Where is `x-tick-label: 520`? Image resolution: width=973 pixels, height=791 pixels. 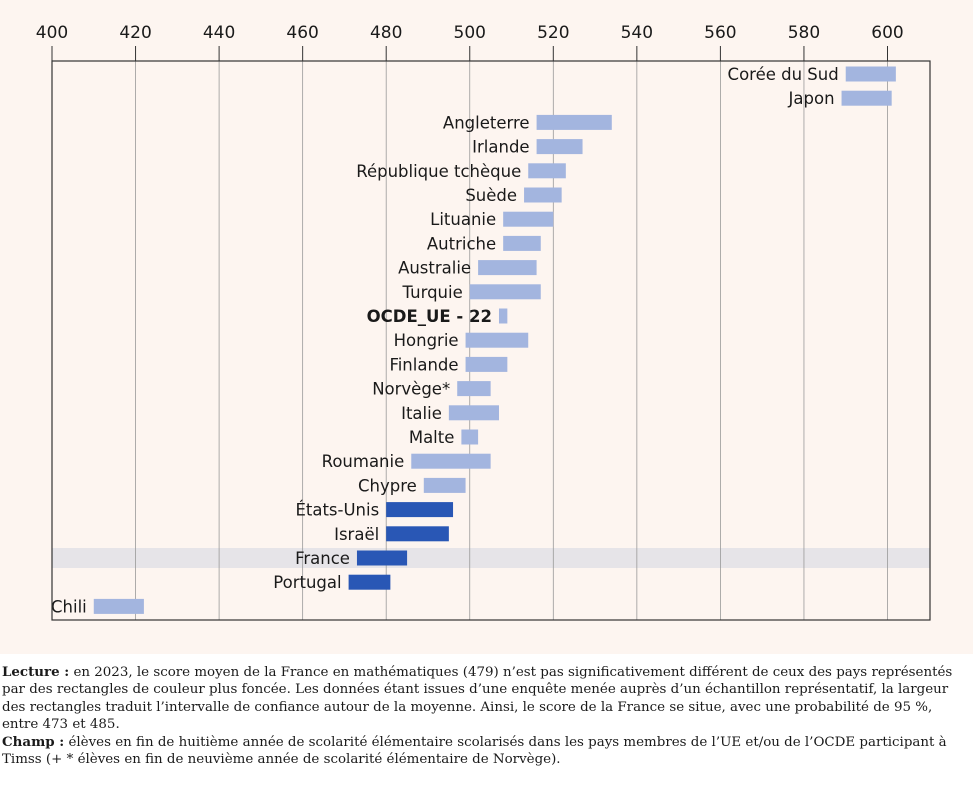
x-tick-label: 520 is located at coordinates (553, 33).